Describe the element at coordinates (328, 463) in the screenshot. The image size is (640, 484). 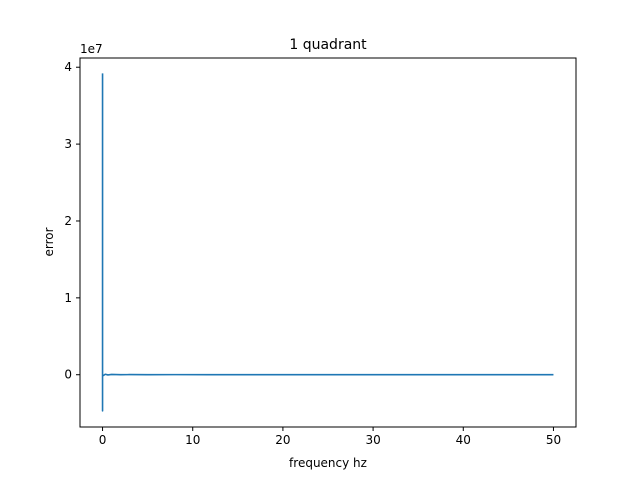
I see `x-axis-label: frequency hz` at that location.